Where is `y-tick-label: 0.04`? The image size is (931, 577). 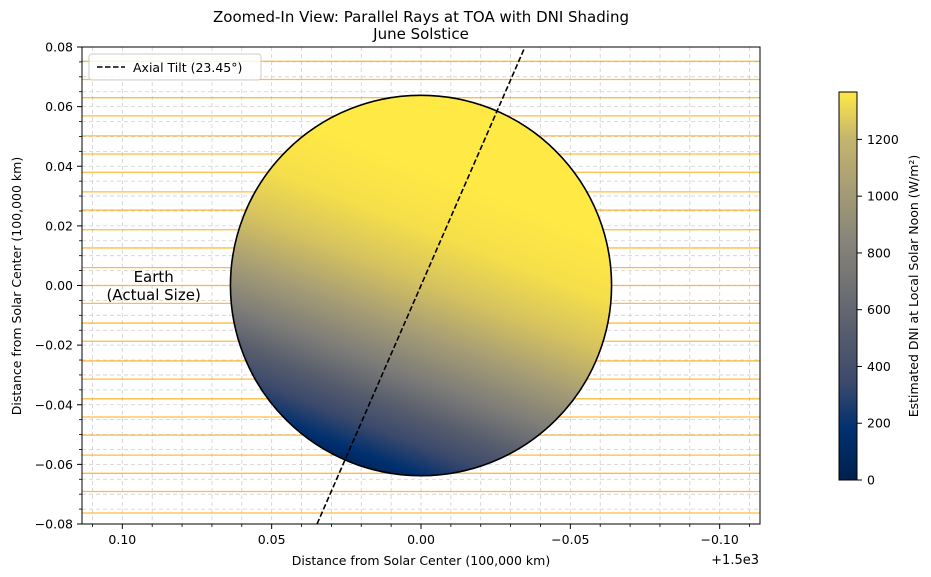 y-tick-label: 0.04 is located at coordinates (59, 166).